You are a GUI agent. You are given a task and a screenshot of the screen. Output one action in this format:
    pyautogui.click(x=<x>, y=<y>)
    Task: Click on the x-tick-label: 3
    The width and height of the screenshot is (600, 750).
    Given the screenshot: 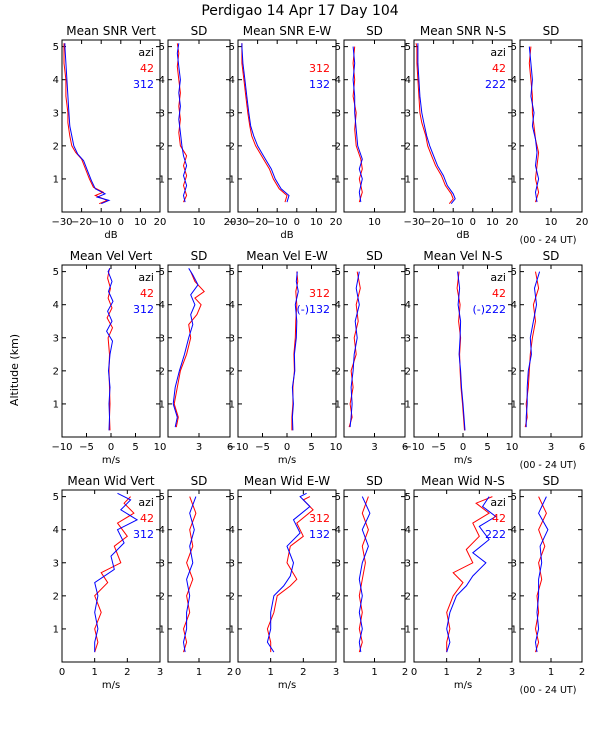 What is the action you would take?
    pyautogui.click(x=512, y=672)
    